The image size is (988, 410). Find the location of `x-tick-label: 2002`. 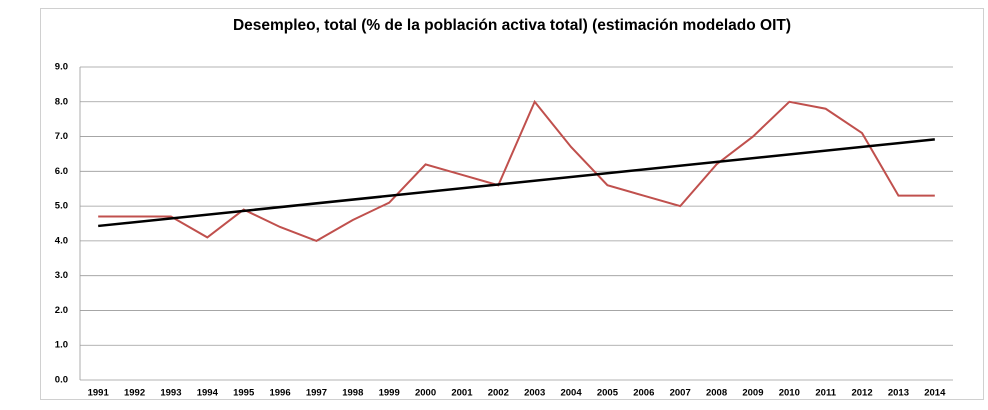

x-tick-label: 2002 is located at coordinates (498, 393).